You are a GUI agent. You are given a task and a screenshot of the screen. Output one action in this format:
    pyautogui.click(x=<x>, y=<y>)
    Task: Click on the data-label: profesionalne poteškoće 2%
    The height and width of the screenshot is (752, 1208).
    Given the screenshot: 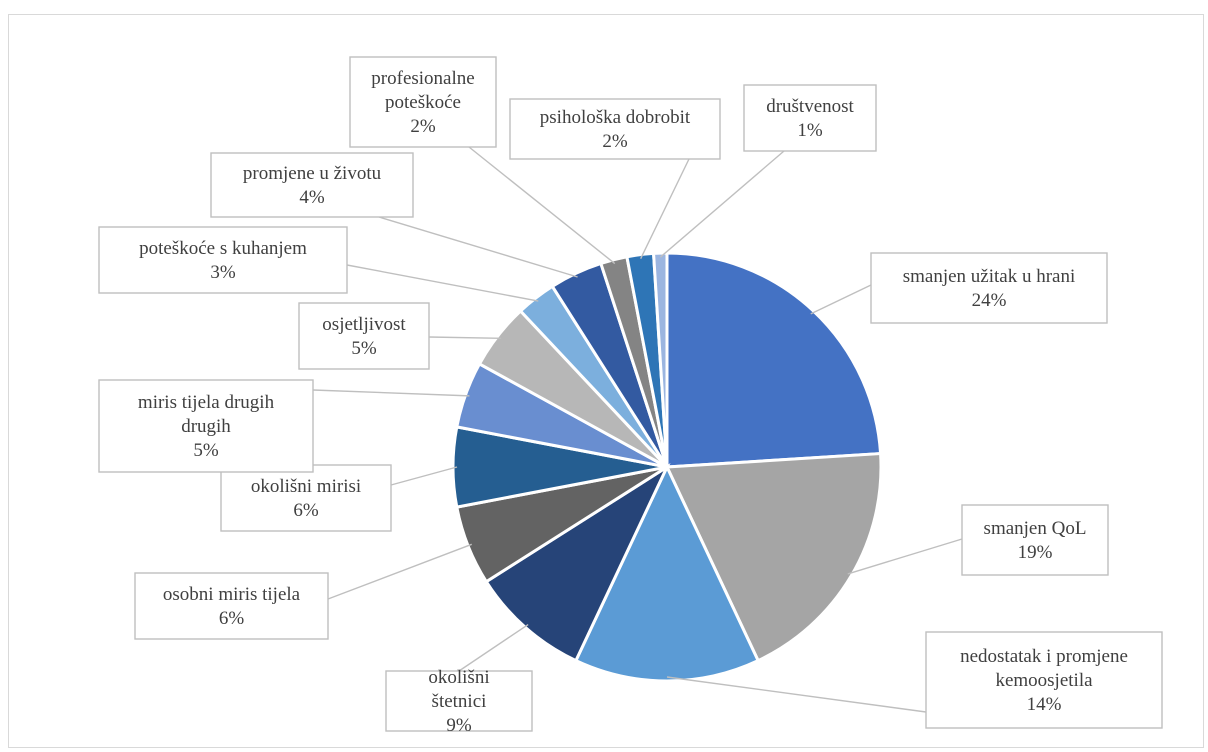 What is the action you would take?
    pyautogui.click(x=423, y=102)
    